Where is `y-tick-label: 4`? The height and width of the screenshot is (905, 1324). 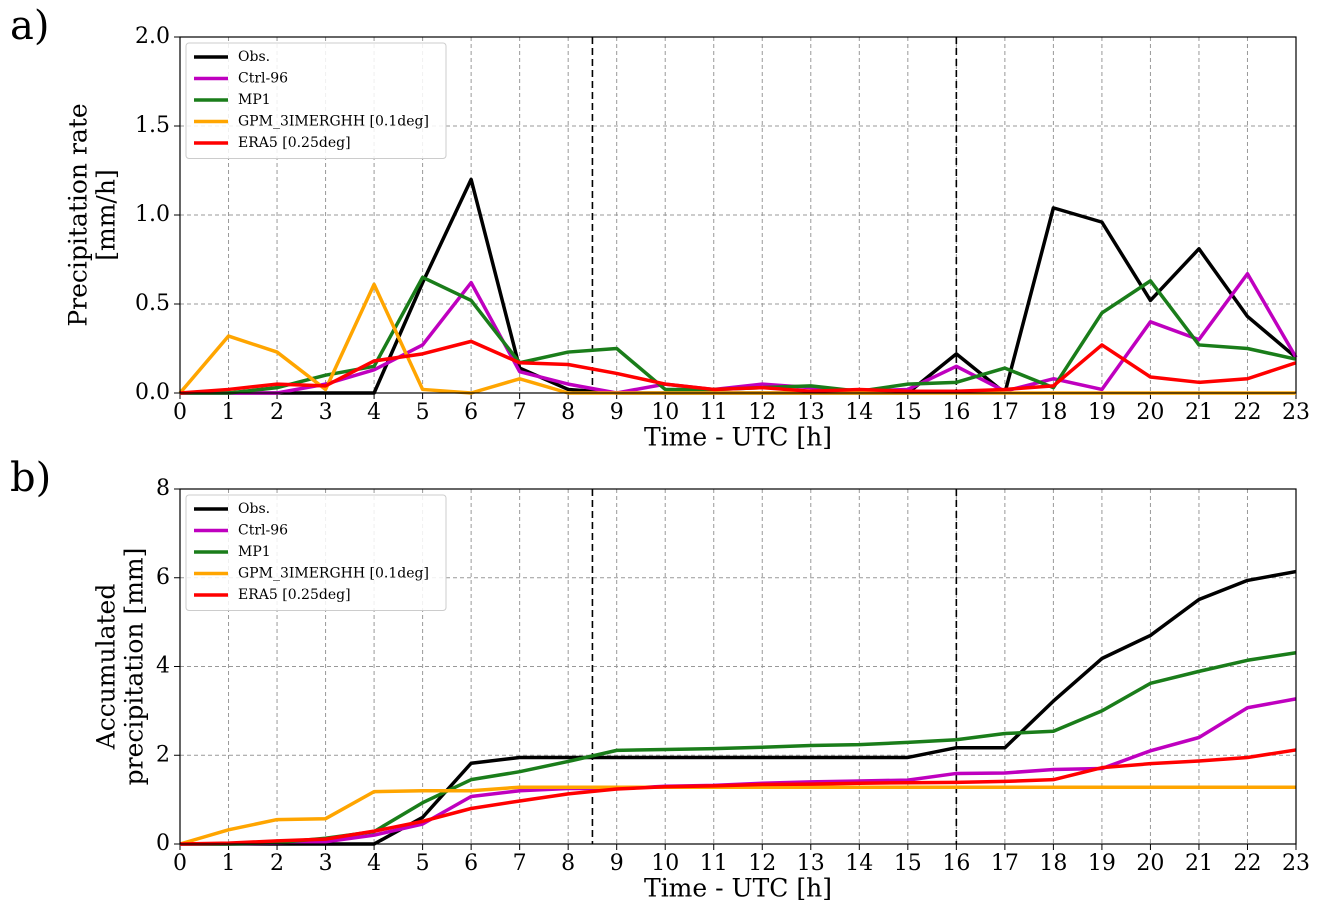
y-tick-label: 4 is located at coordinates (163, 666).